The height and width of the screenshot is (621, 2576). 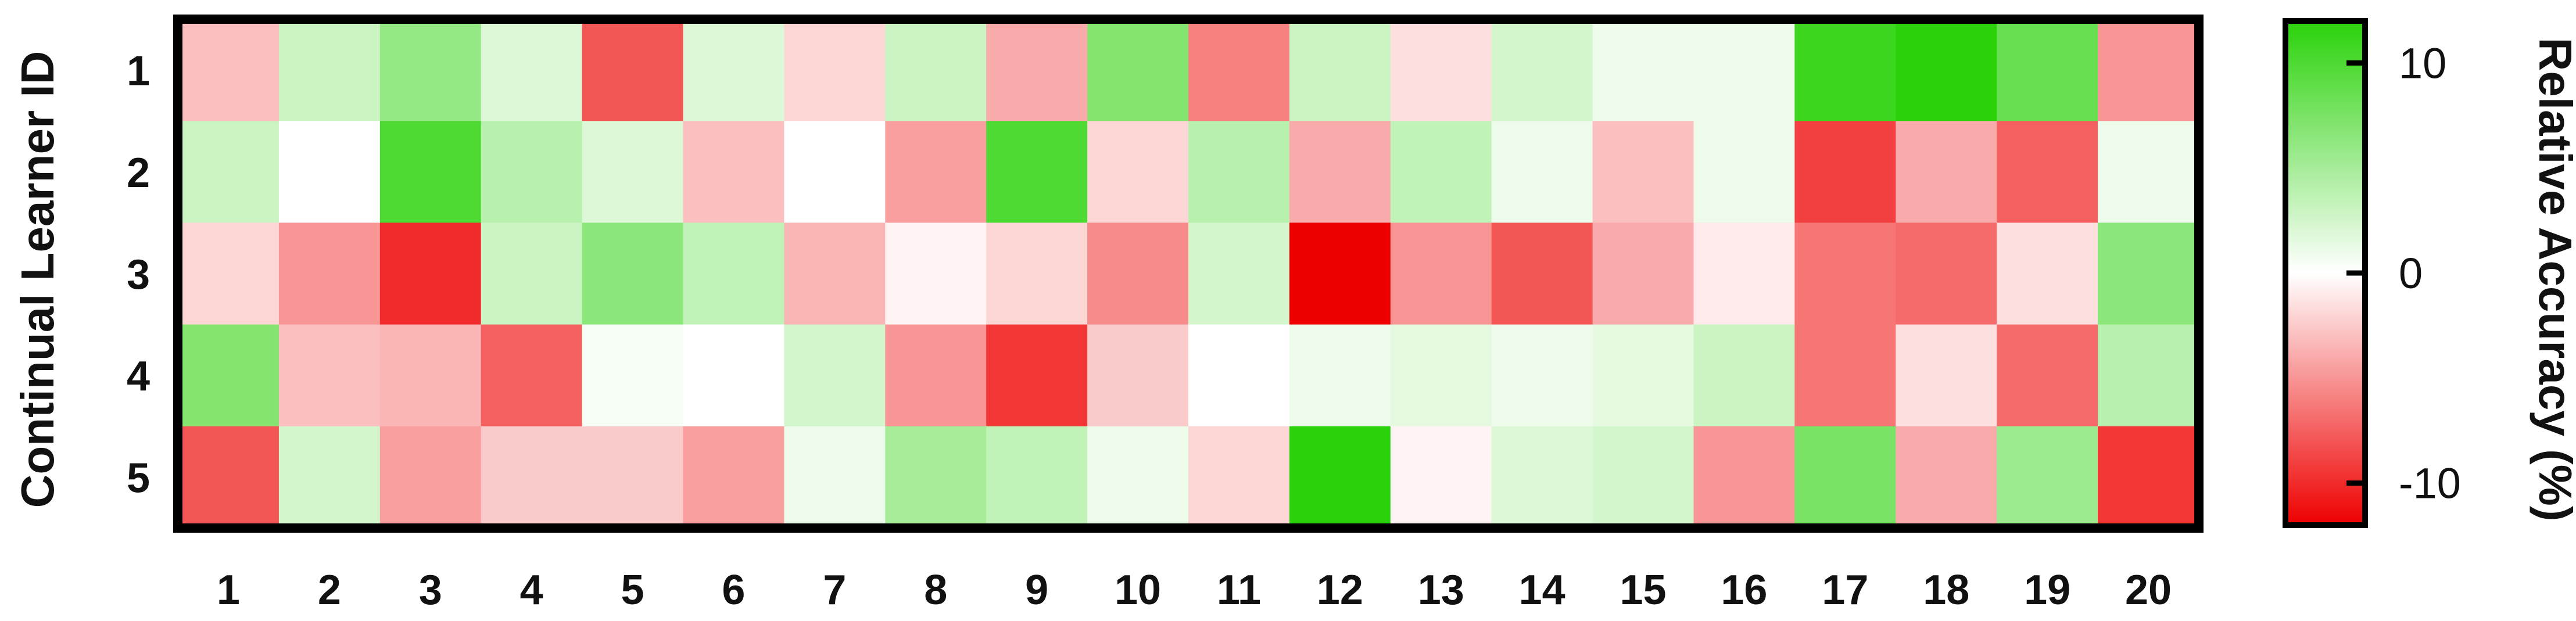 I want to click on heatmap-cell-r3-c10, so click(x=1138, y=274).